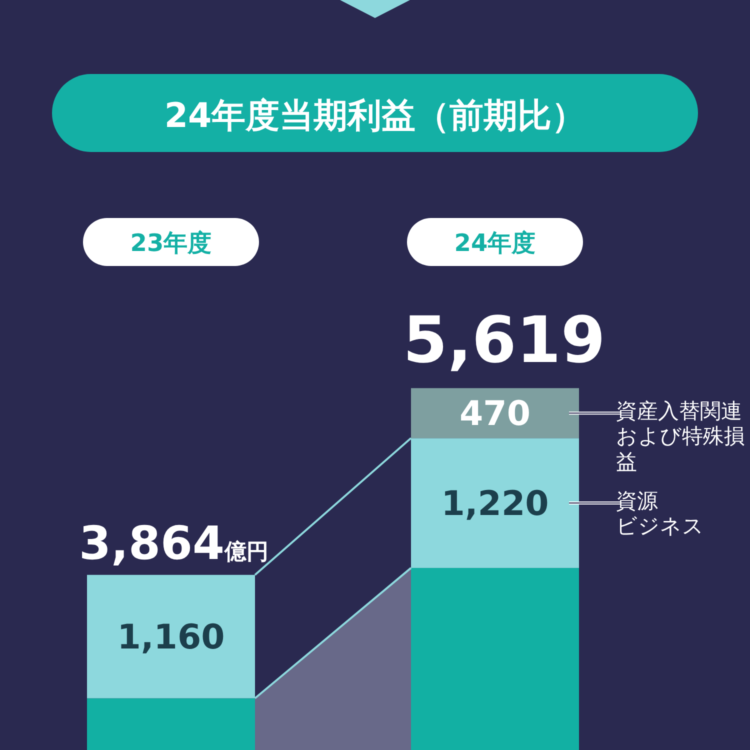  Describe the element at coordinates (495, 504) in the screenshot. I see `data-label: 1,220` at that location.